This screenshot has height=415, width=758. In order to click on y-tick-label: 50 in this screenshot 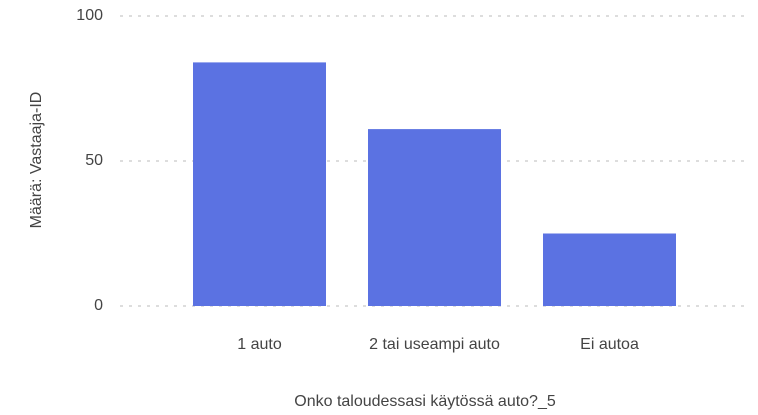, I will do `click(94, 160)`.